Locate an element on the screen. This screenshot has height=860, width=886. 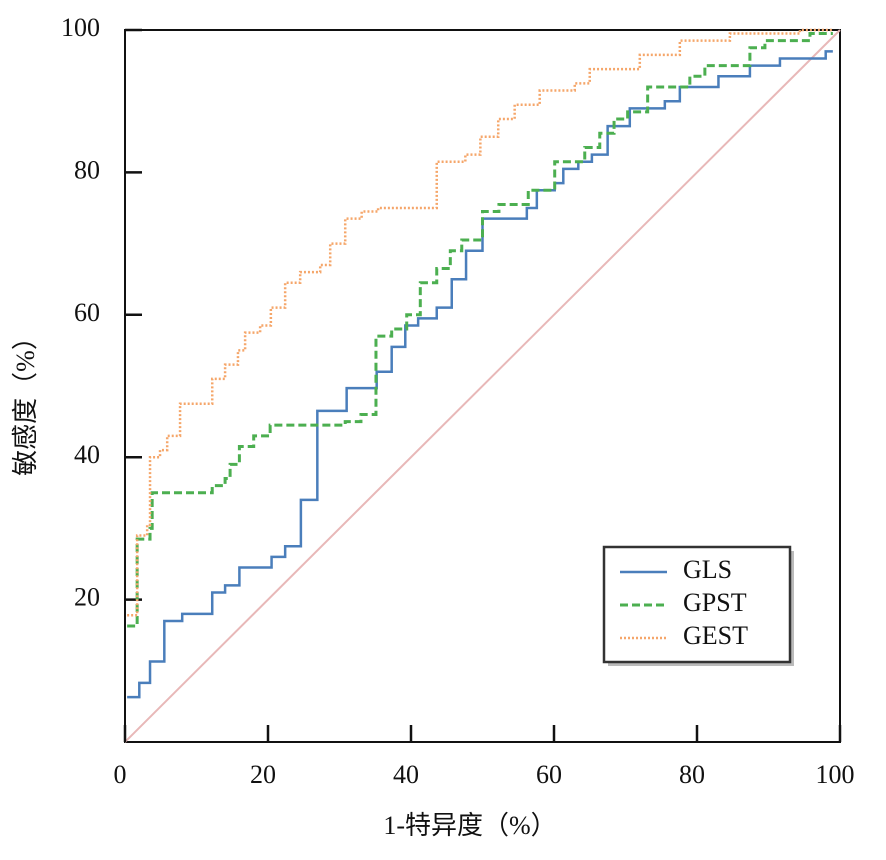
x-tick-label: 80 is located at coordinates (692, 774).